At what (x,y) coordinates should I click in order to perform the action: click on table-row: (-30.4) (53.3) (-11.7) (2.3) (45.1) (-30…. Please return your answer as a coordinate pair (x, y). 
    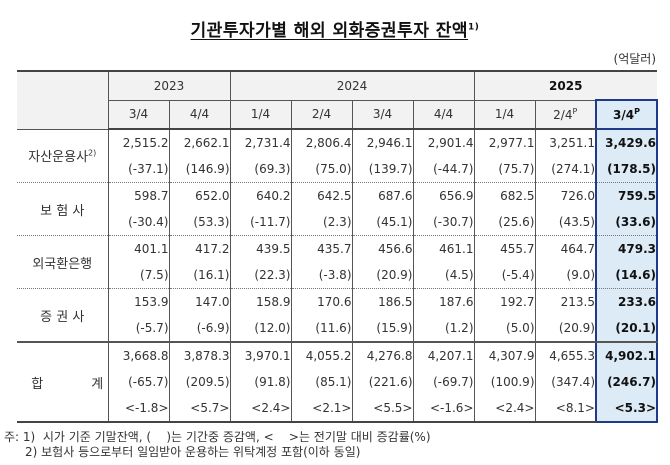
    Looking at the image, I should click on (337, 222).